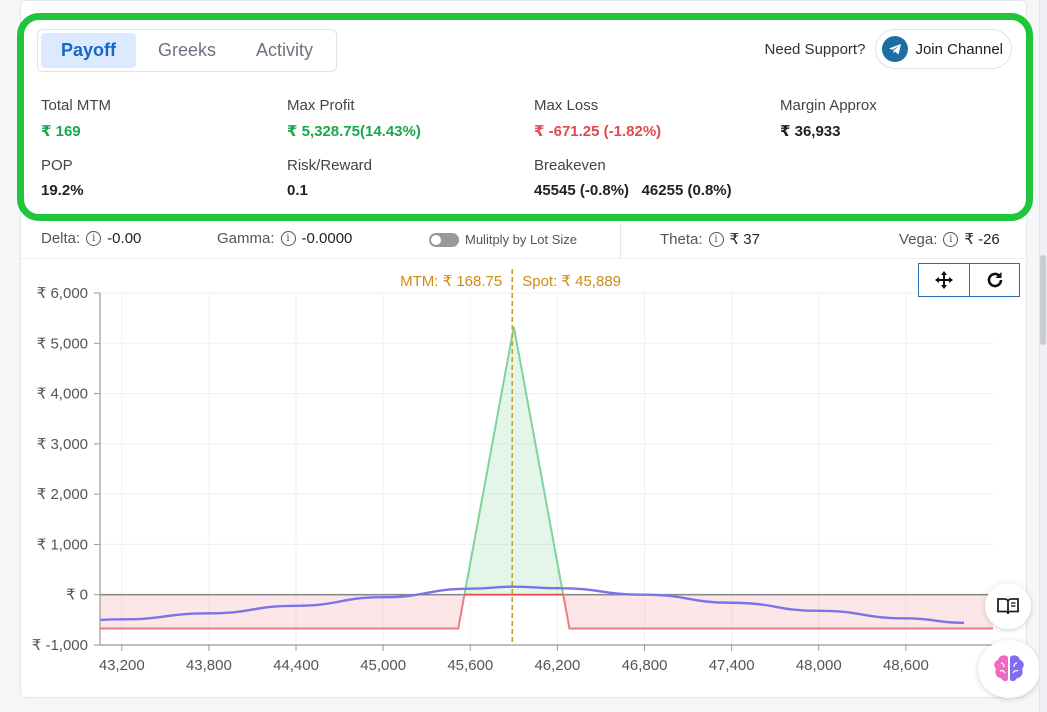  What do you see at coordinates (819, 665) in the screenshot?
I see `x-tick-label: 48,000` at bounding box center [819, 665].